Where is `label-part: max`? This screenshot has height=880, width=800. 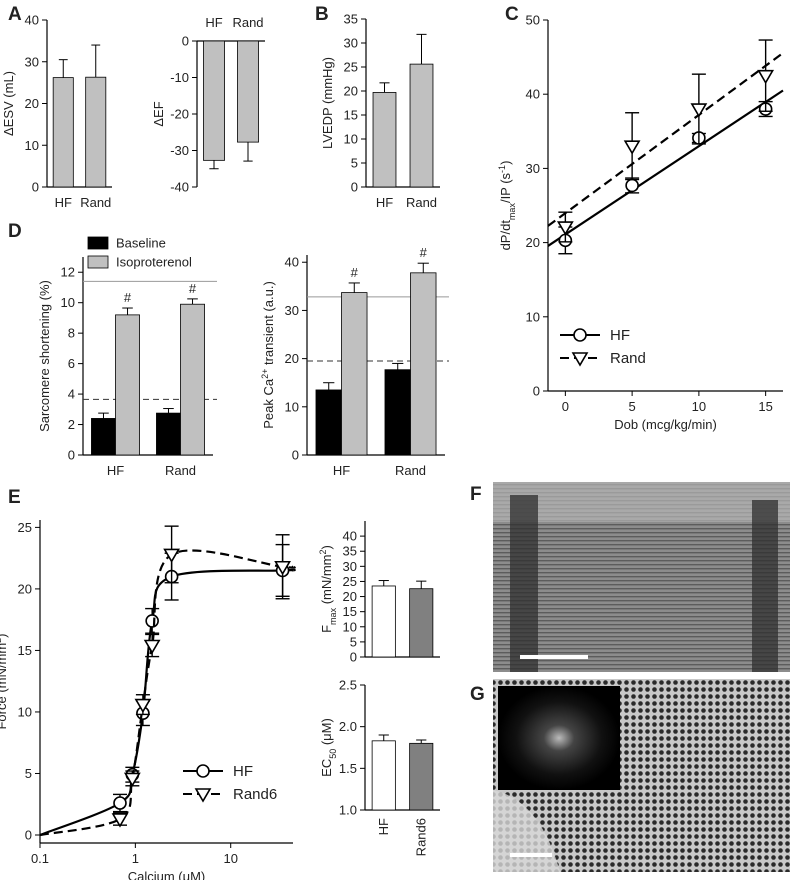 label-part: max is located at coordinates (333, 616).